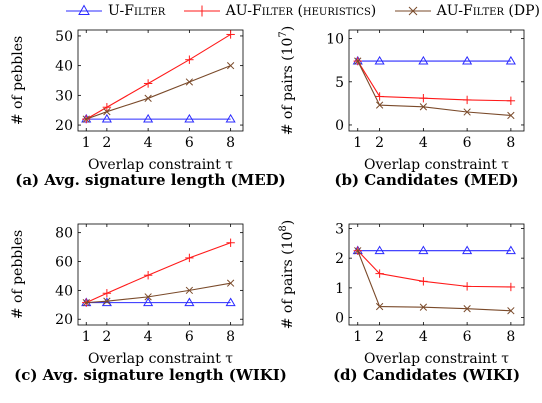 The width and height of the screenshot is (542, 403). Describe the element at coordinates (84, 9) in the screenshot. I see `legend-marker-triangle` at that location.